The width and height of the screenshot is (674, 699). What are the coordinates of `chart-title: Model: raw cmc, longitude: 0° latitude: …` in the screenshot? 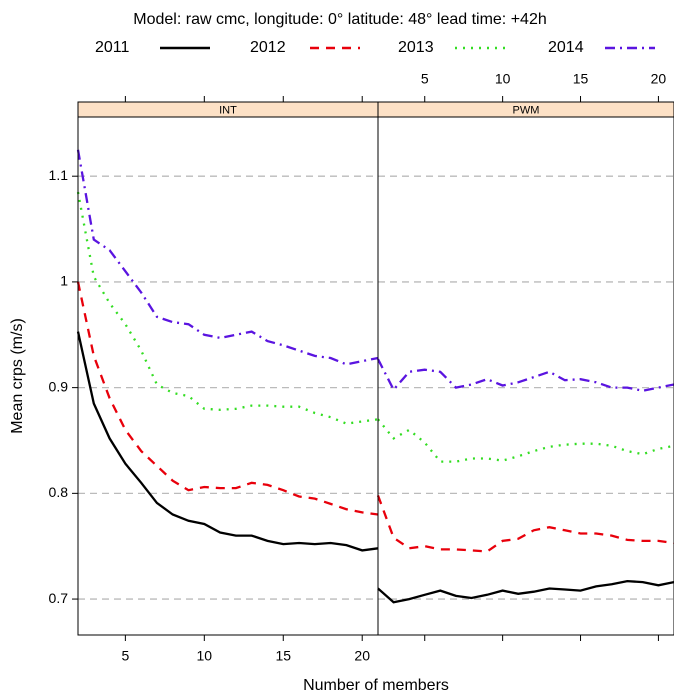 It's located at (339, 19).